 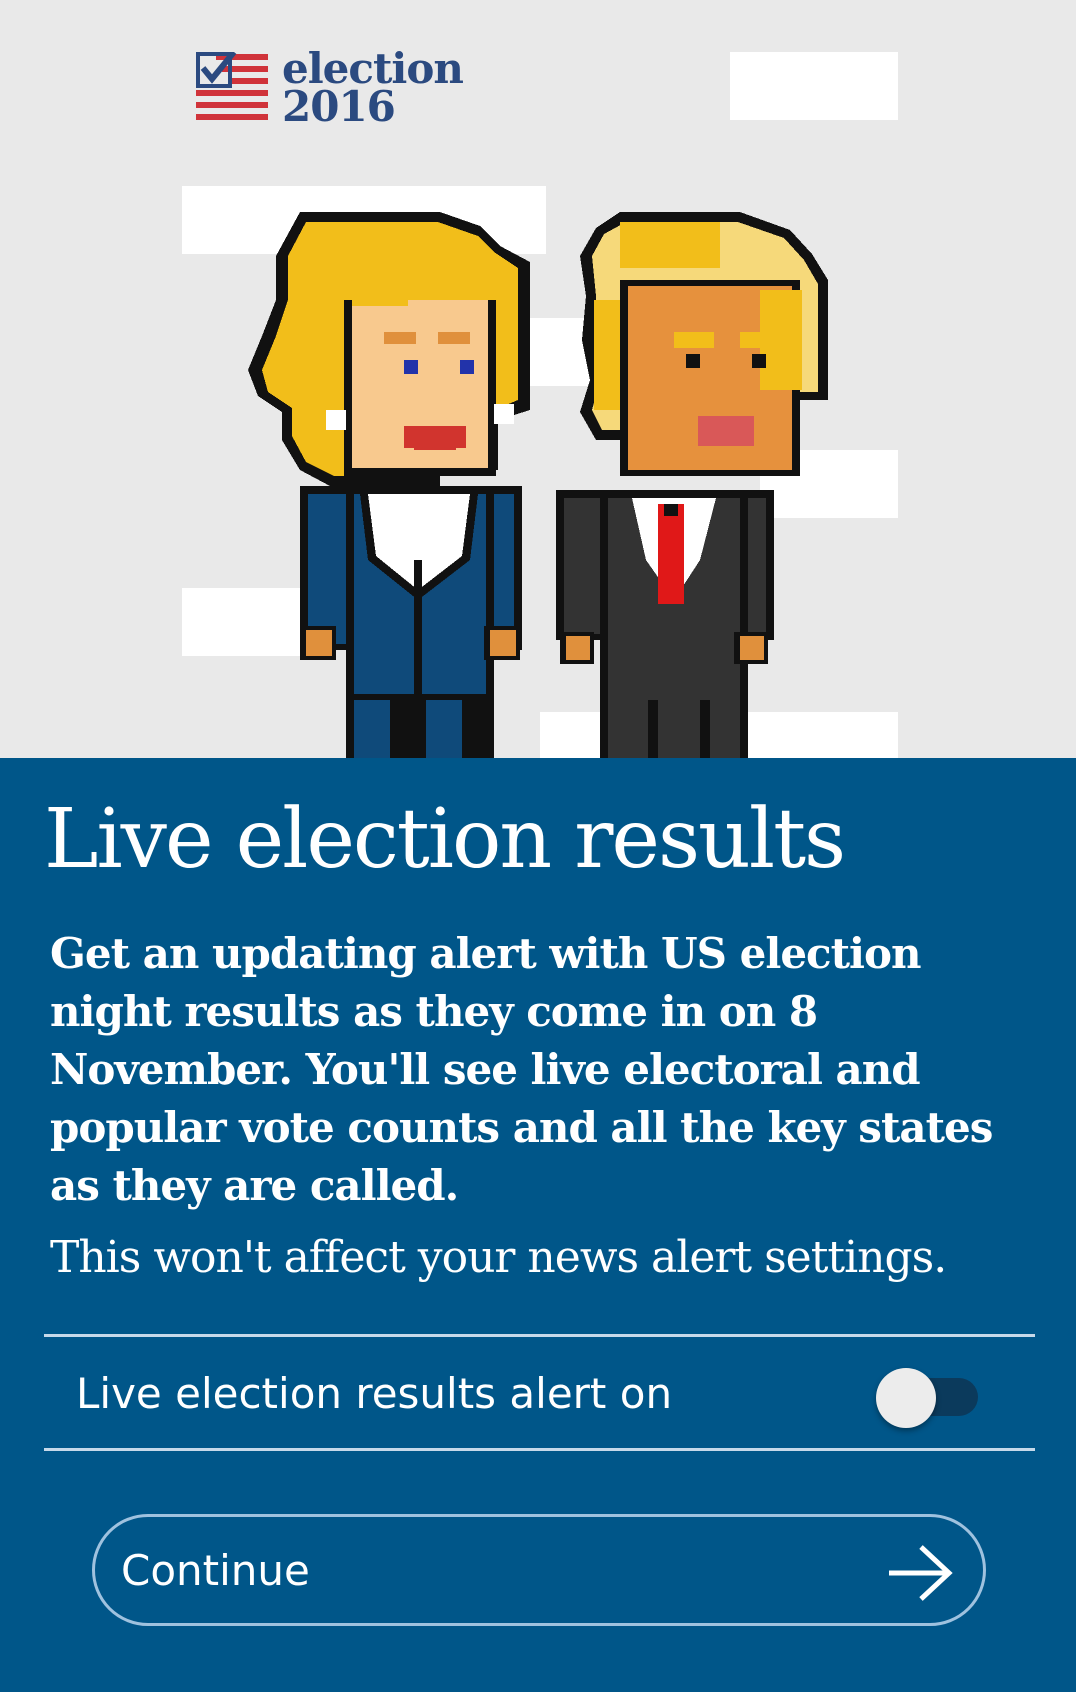 I want to click on pixel-woman-figure, so click(x=389, y=485).